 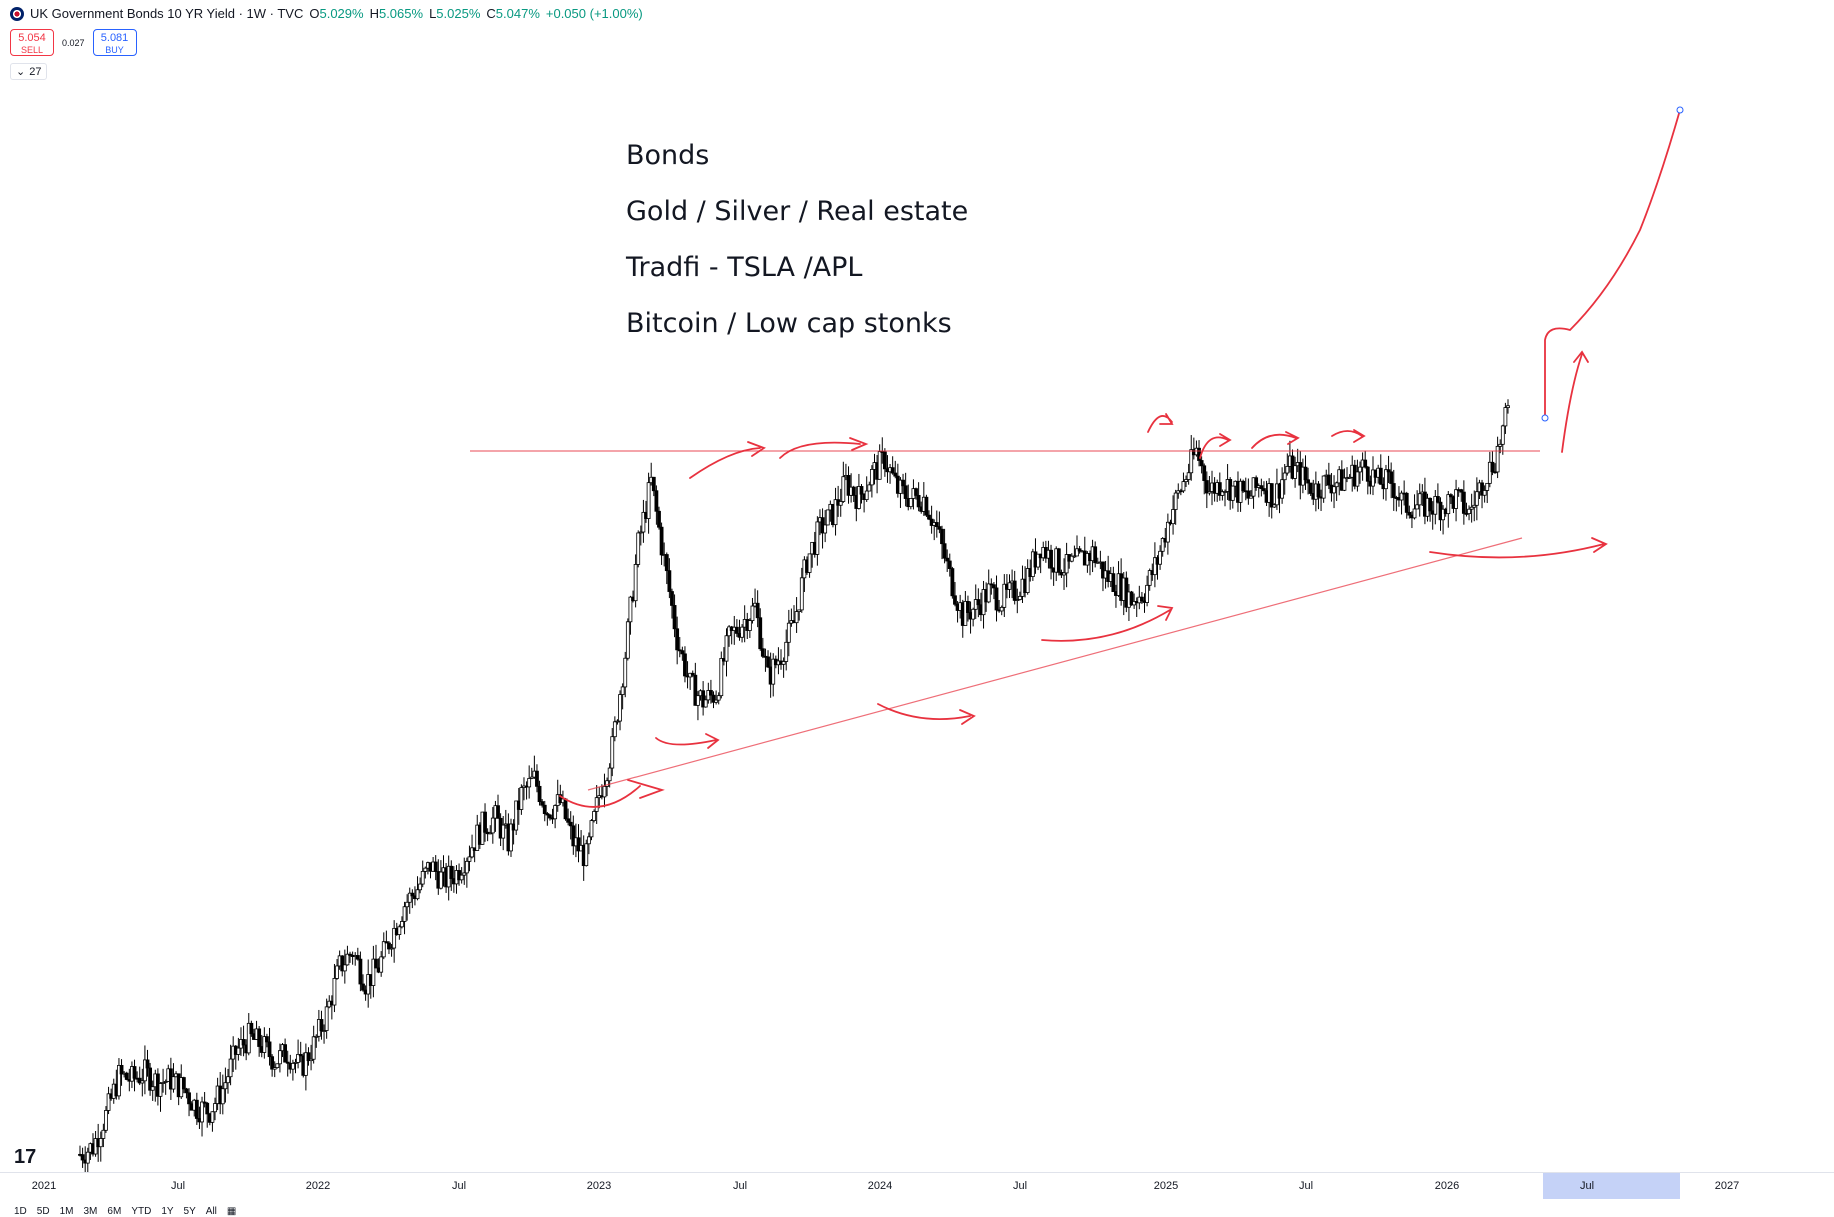 What do you see at coordinates (594, 13) in the screenshot?
I see `ohlc-change: +0.050 (+1.00%)` at bounding box center [594, 13].